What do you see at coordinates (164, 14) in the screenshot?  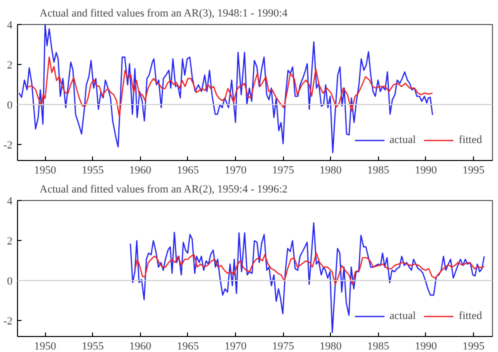 I see `chart-title: Actual and fitted values from an AR(3), 1948:1 - 1990:4` at bounding box center [164, 14].